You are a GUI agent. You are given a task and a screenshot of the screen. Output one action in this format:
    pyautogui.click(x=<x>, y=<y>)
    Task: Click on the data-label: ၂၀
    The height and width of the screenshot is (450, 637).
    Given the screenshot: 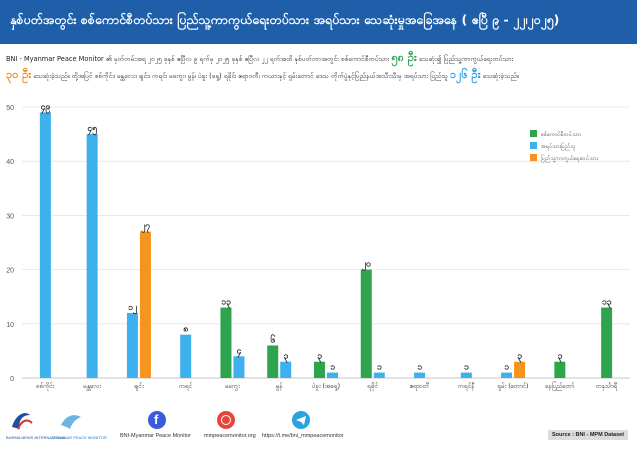 What is the action you would take?
    pyautogui.click(x=366, y=266)
    